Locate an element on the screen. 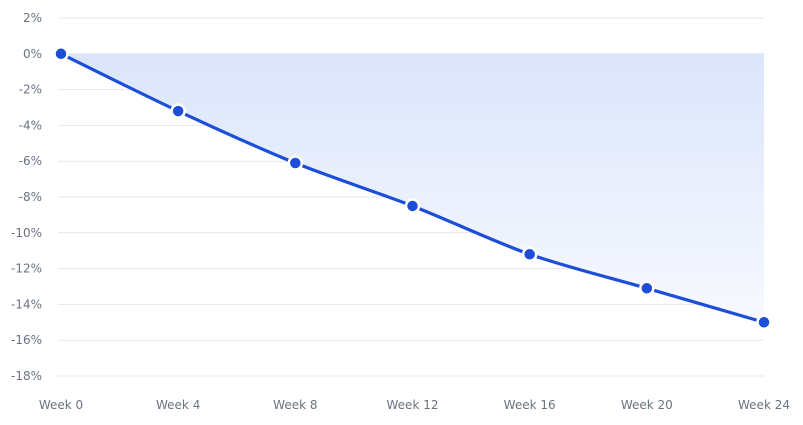 The image size is (803, 425). x-tick-label: Week 4 is located at coordinates (178, 405).